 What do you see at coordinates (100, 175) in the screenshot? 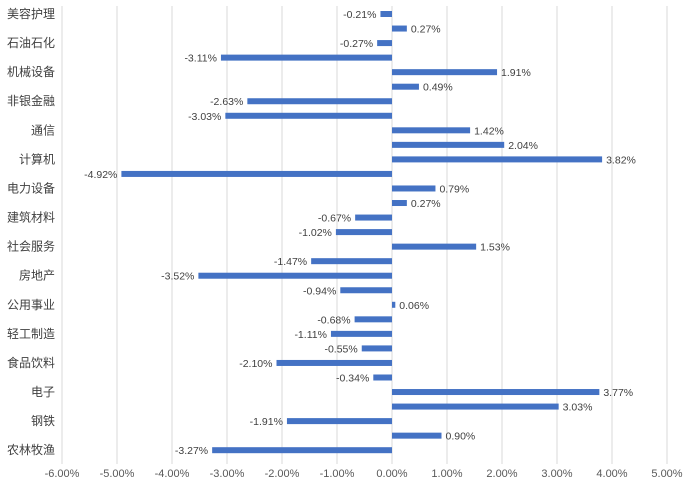
I see `data-label: -4.92%` at bounding box center [100, 175].